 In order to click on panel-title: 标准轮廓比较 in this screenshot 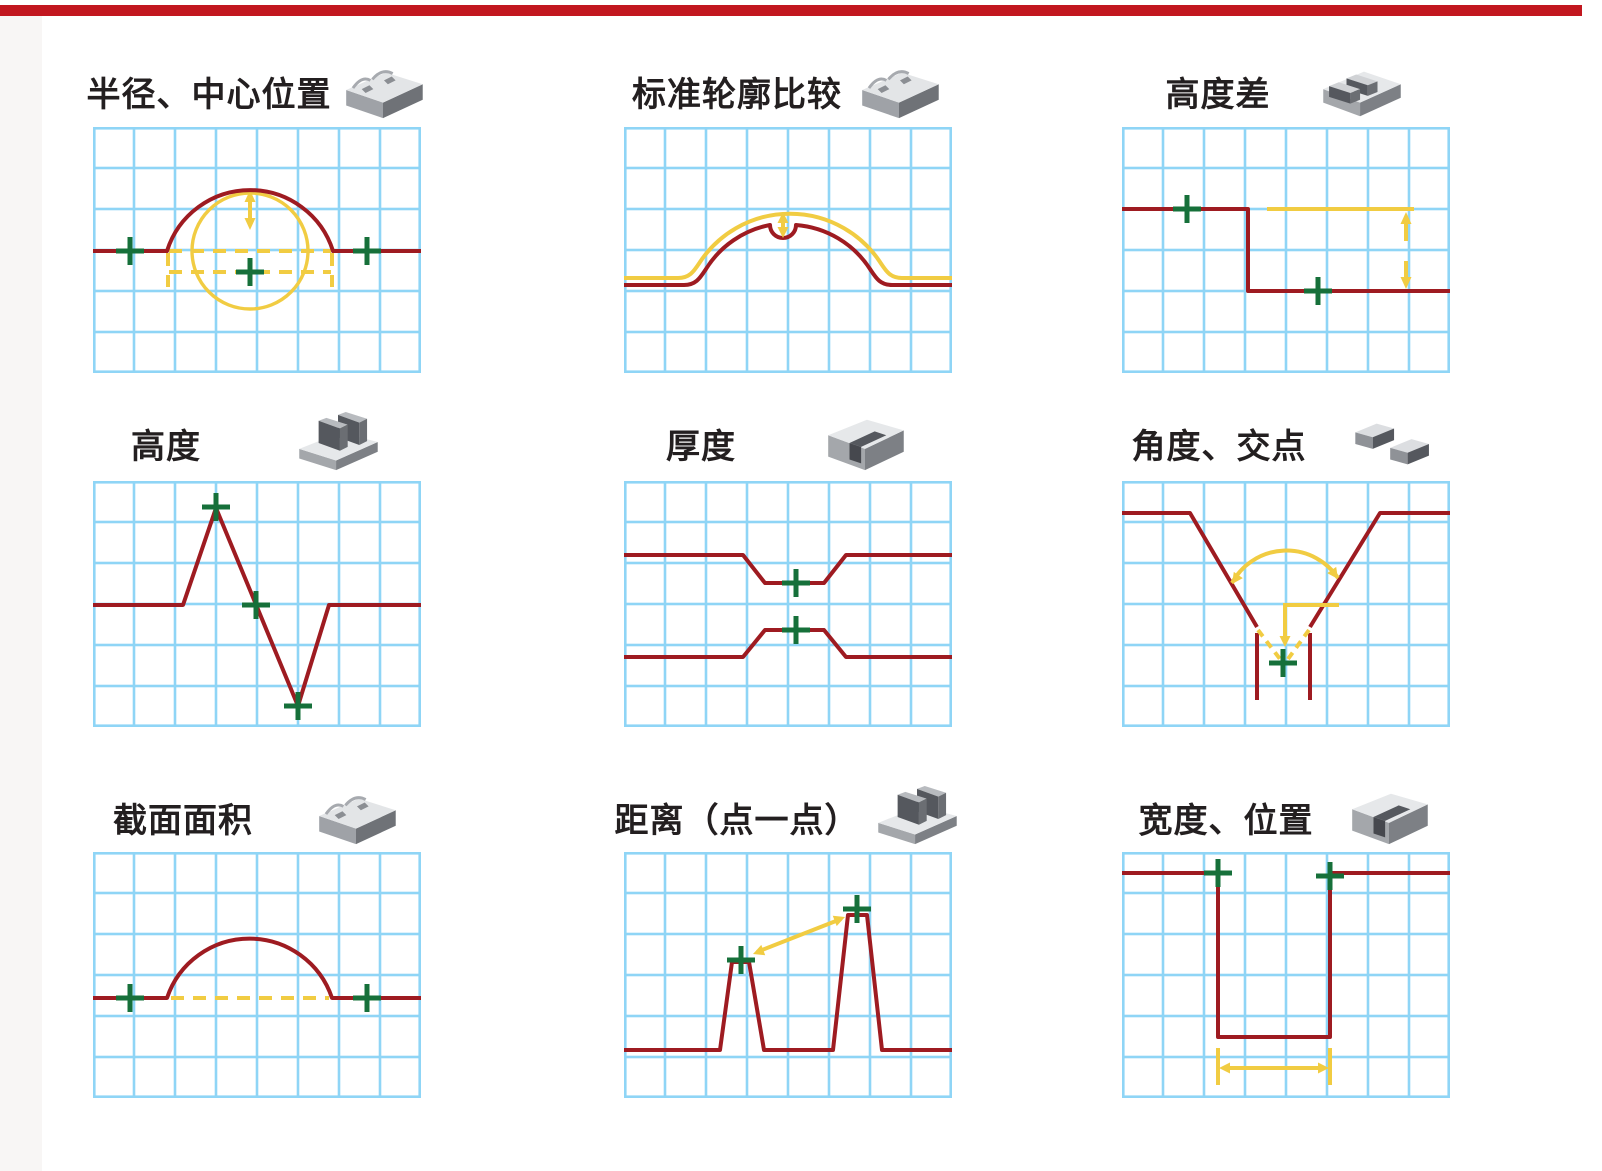, I will do `click(737, 94)`.